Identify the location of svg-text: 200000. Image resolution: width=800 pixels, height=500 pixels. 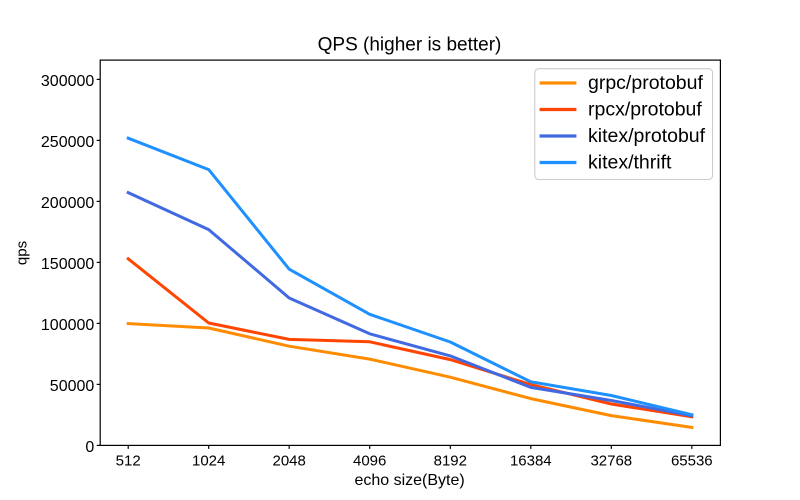
(67, 203).